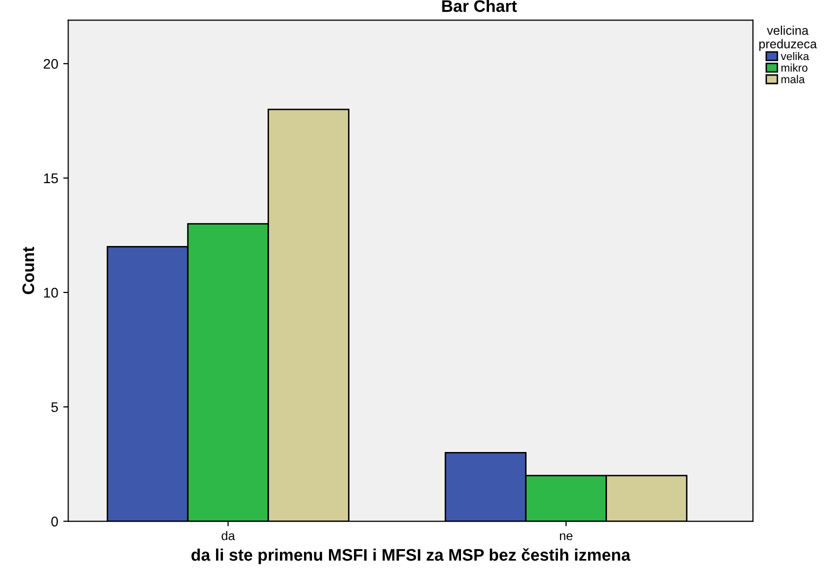 This screenshot has width=832, height=576. I want to click on y-tick-label: 5, so click(54, 407).